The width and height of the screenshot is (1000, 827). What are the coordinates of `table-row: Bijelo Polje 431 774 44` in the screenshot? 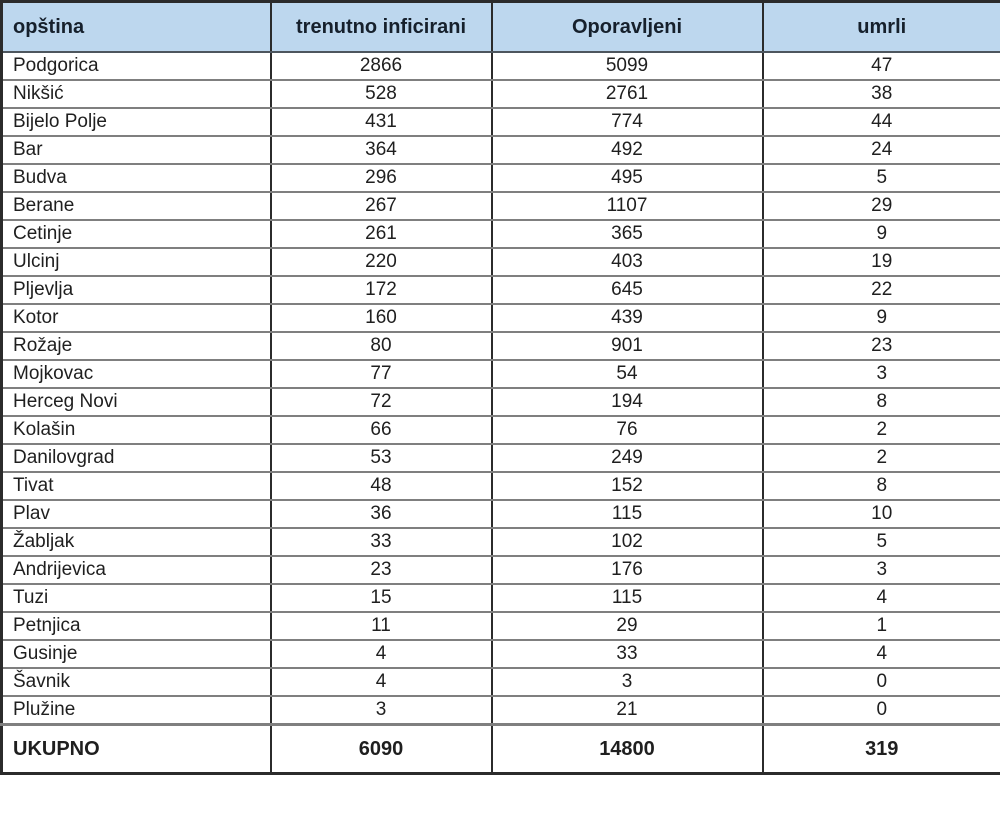 It's located at (500, 122).